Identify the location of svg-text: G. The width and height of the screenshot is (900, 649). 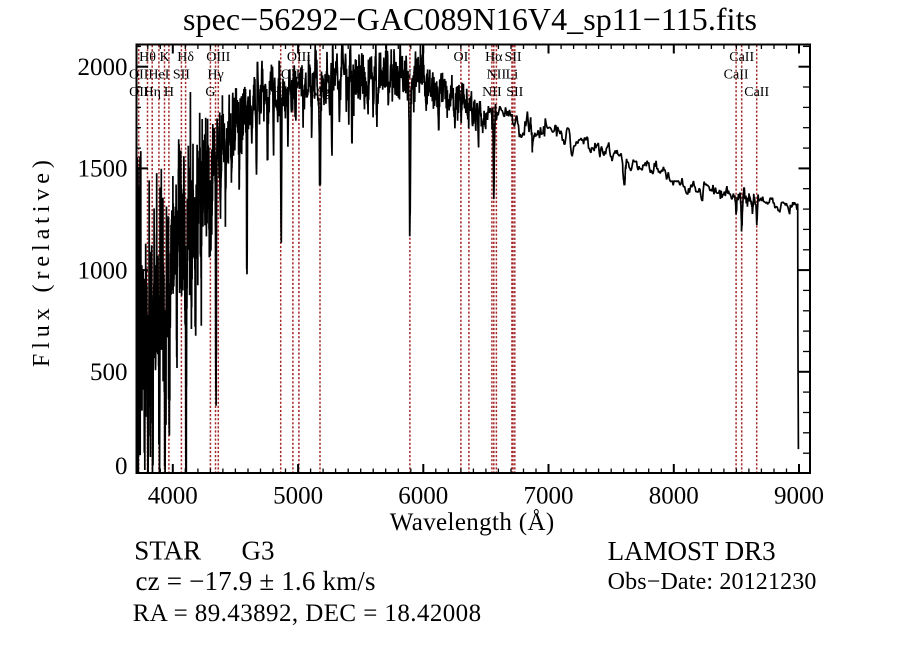
(210, 92).